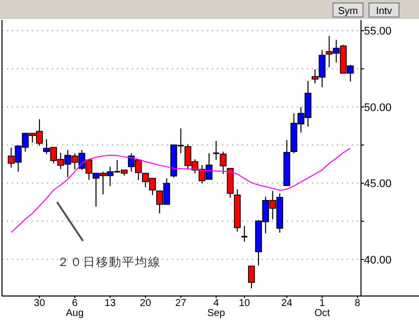 Image resolution: width=419 pixels, height=321 pixels. Describe the element at coordinates (146, 303) in the screenshot. I see `x-tick-label: 20` at that location.